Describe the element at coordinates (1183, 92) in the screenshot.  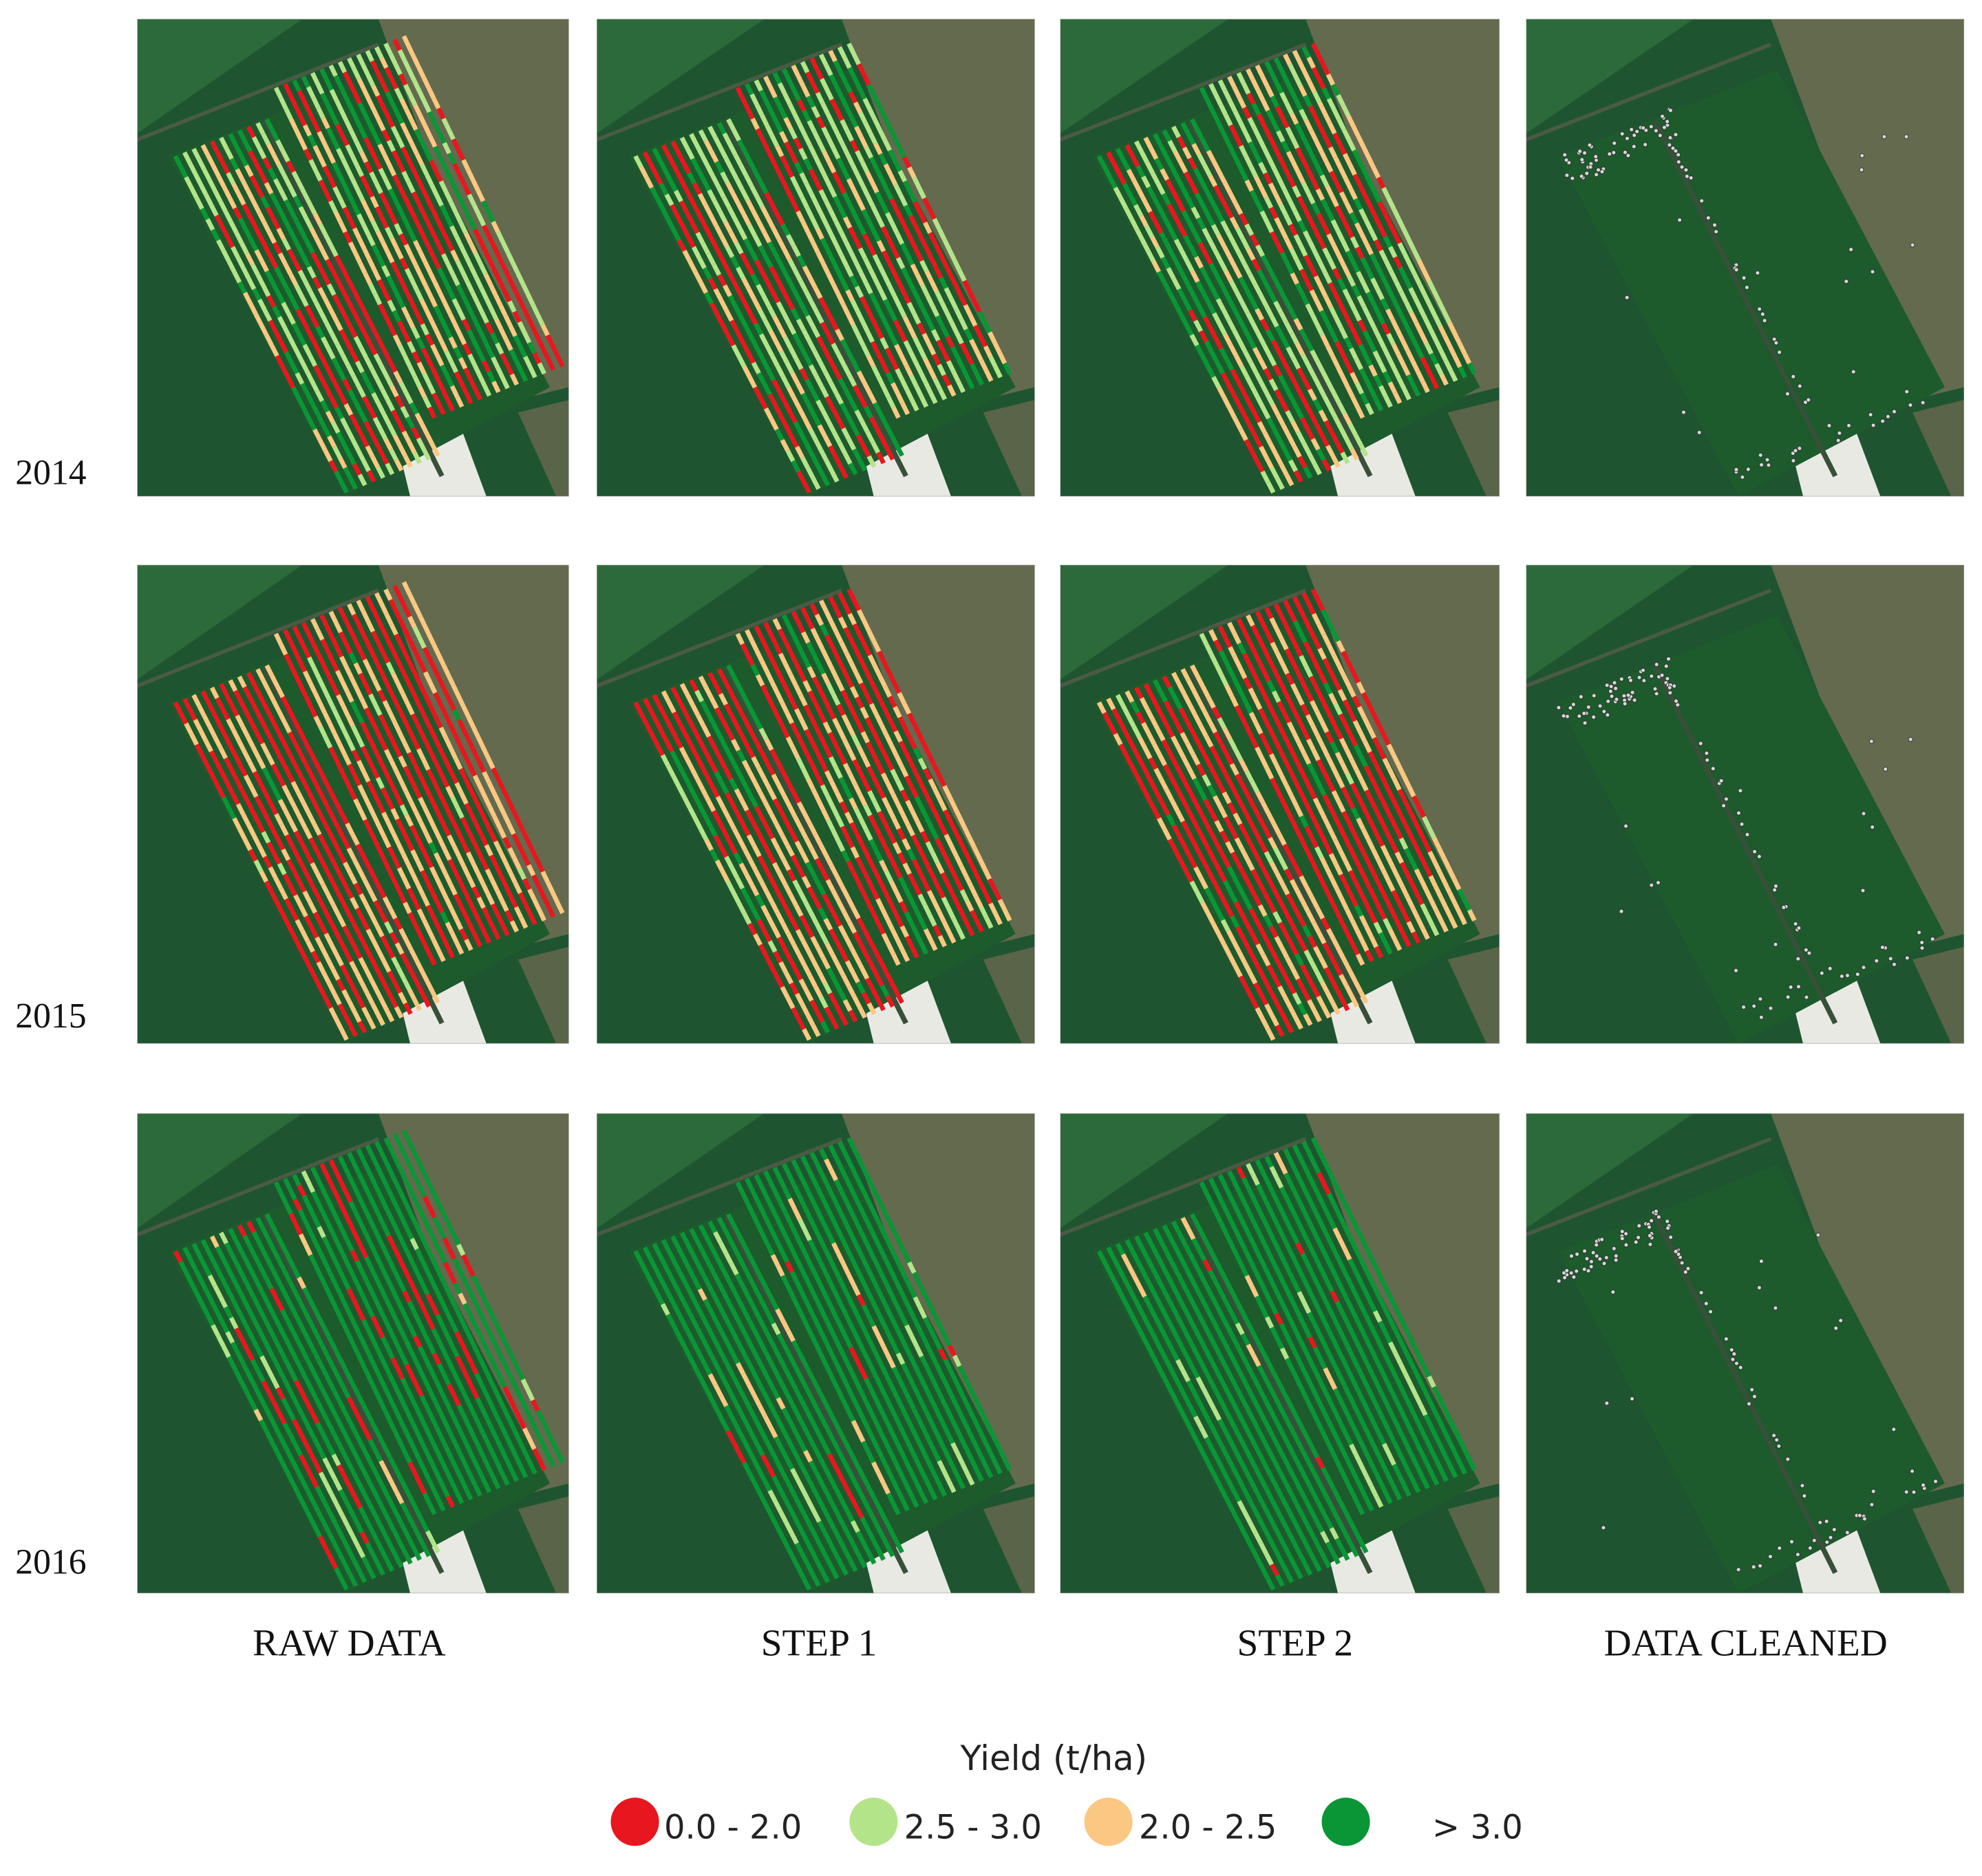
I see `road` at that location.